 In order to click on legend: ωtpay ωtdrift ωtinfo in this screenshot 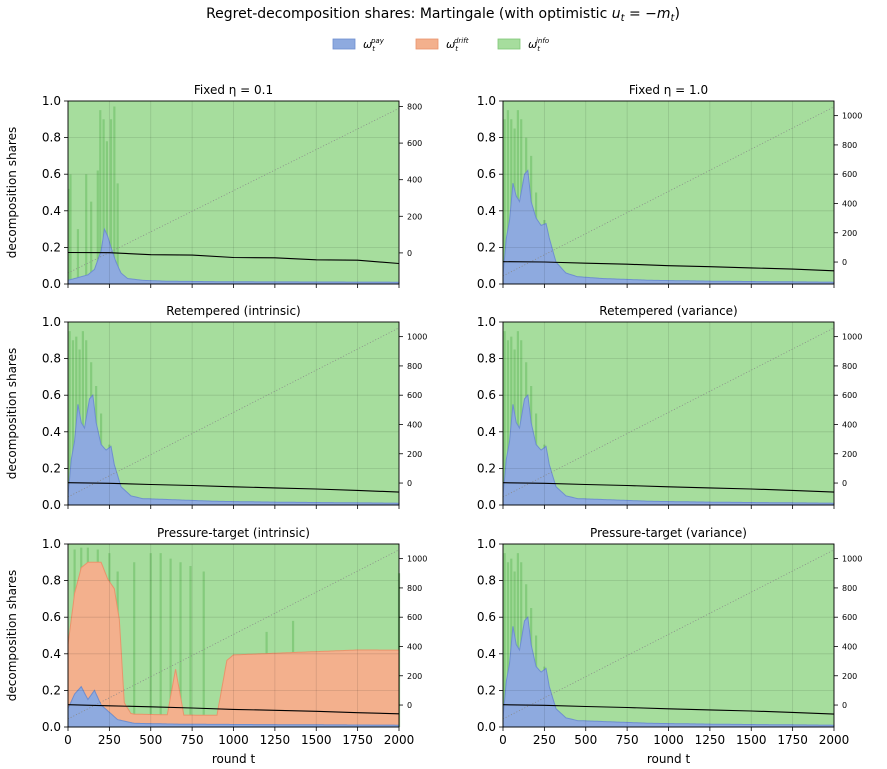, I will do `click(440, 45)`.